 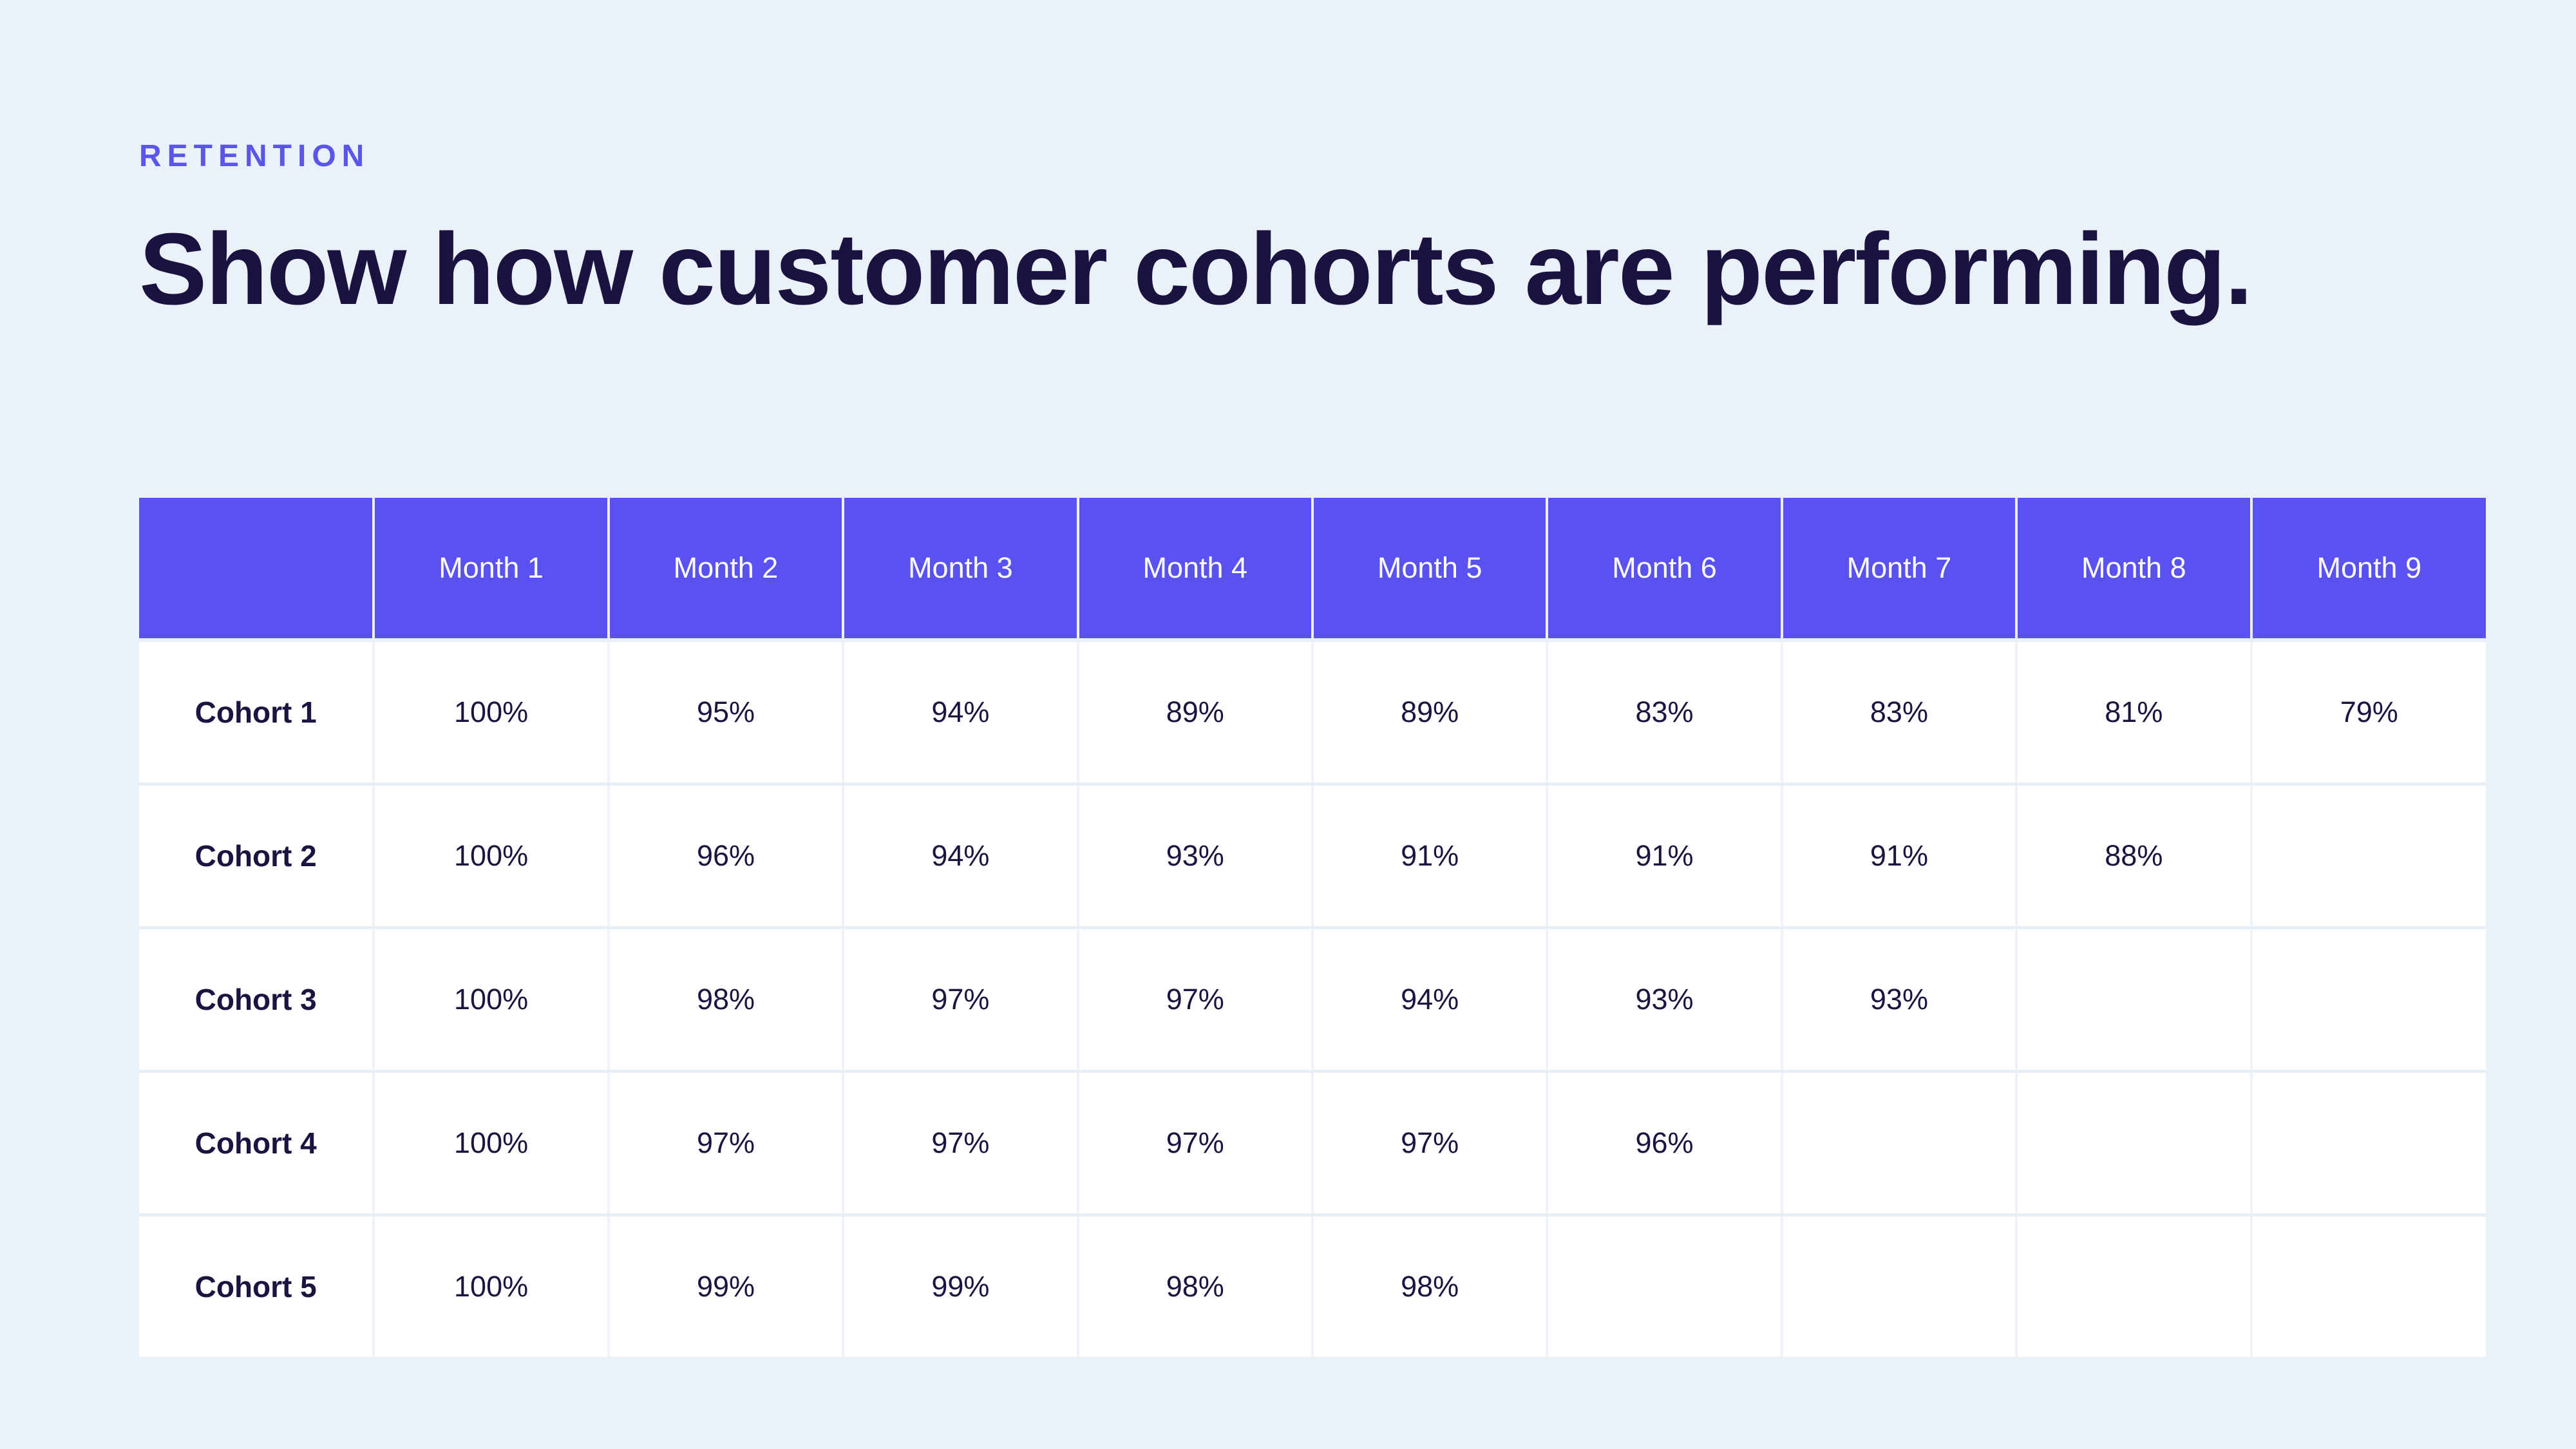 I want to click on cohort-label-cell: Cohort 1, so click(x=257, y=713).